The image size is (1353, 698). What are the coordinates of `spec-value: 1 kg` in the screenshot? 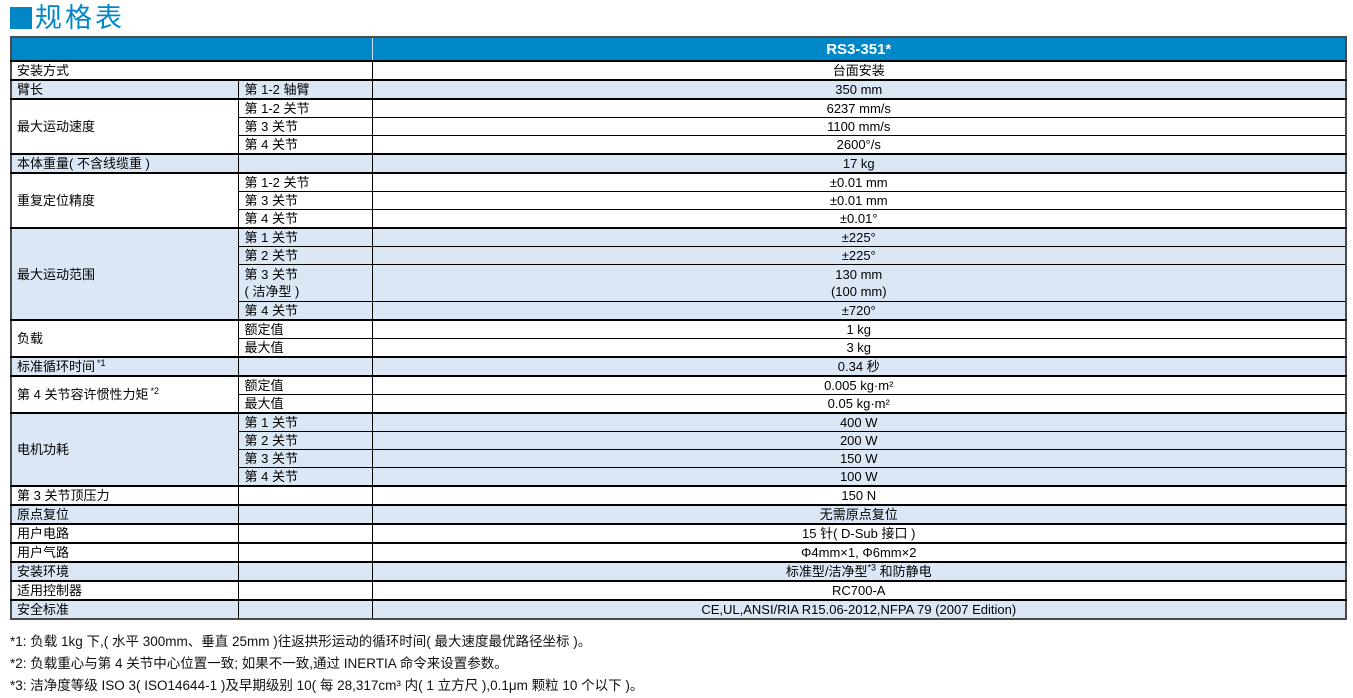 It's located at (859, 329).